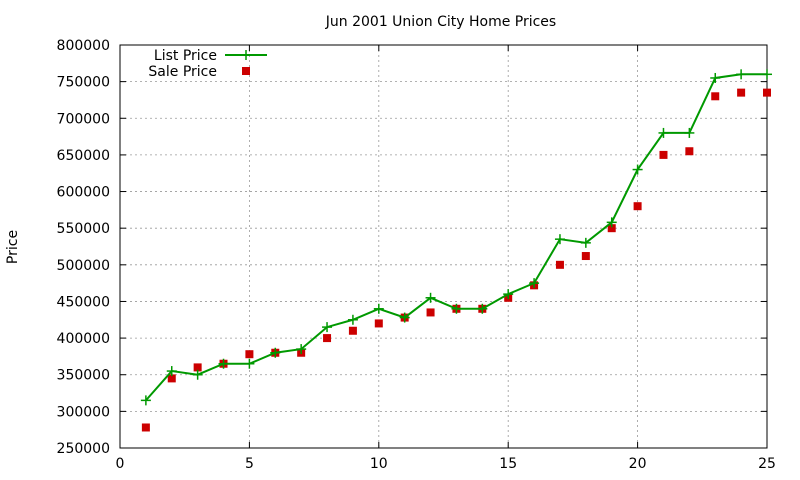  What do you see at coordinates (83, 156) in the screenshot?
I see `y-tick-label: 650000` at bounding box center [83, 156].